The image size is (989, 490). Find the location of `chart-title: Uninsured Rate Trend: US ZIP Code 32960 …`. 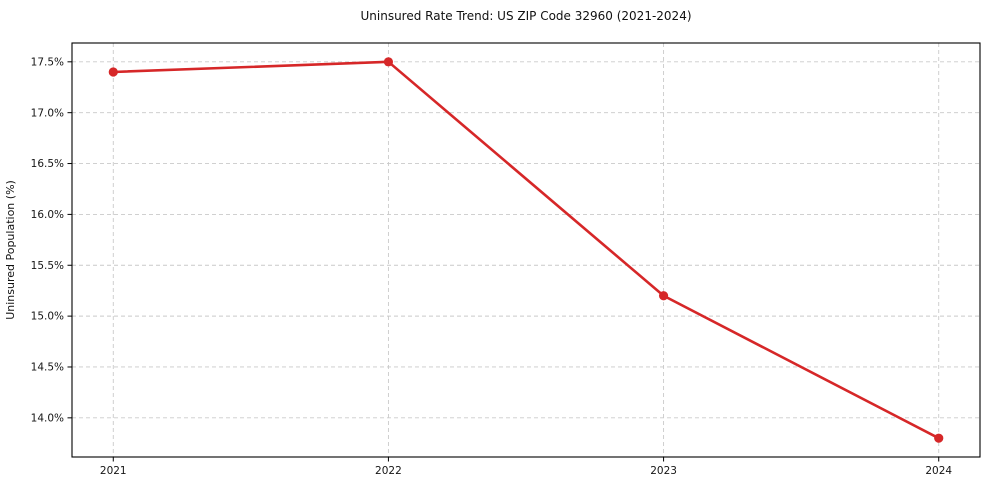

chart-title: Uninsured Rate Trend: US ZIP Code 32960 … is located at coordinates (525, 16).